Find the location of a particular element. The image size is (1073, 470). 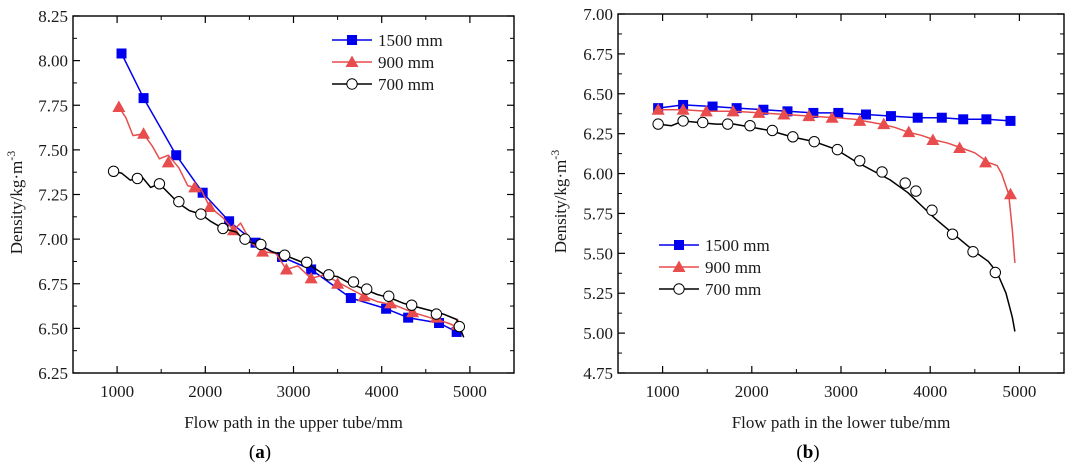

y-tick-label: 5.25 is located at coordinates (598, 293).